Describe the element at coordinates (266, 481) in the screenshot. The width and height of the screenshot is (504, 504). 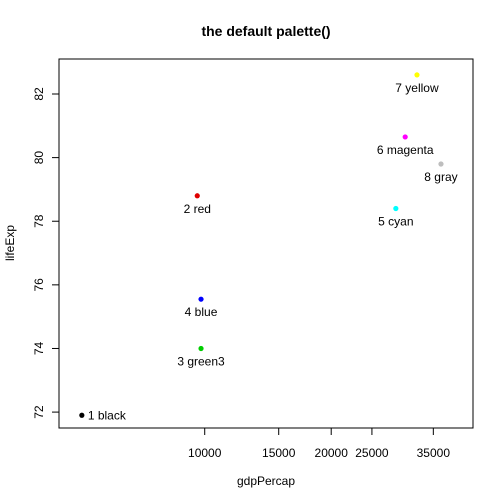
I see `x-axis-label: gdpPercap` at that location.